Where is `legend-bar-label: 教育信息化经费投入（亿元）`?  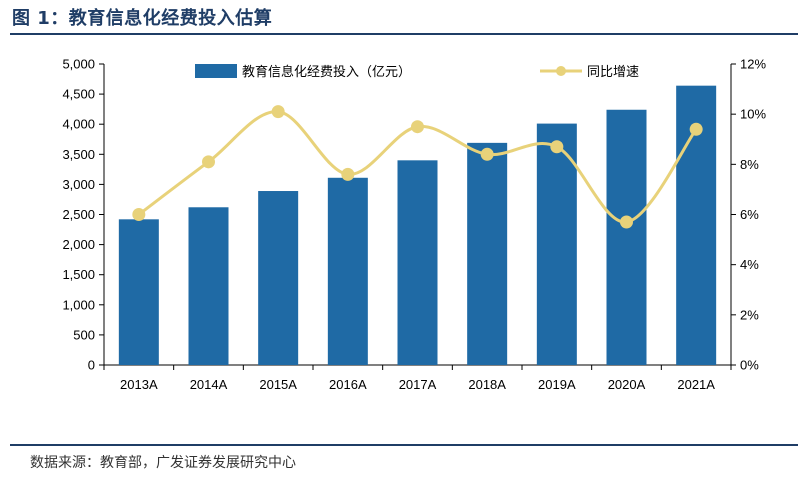
legend-bar-label: 教育信息化经费投入（亿元） is located at coordinates (326, 72).